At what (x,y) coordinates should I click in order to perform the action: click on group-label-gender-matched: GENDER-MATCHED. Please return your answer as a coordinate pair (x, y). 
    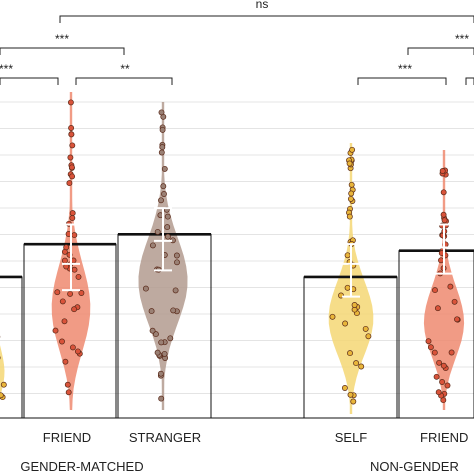
    Looking at the image, I should click on (81, 466).